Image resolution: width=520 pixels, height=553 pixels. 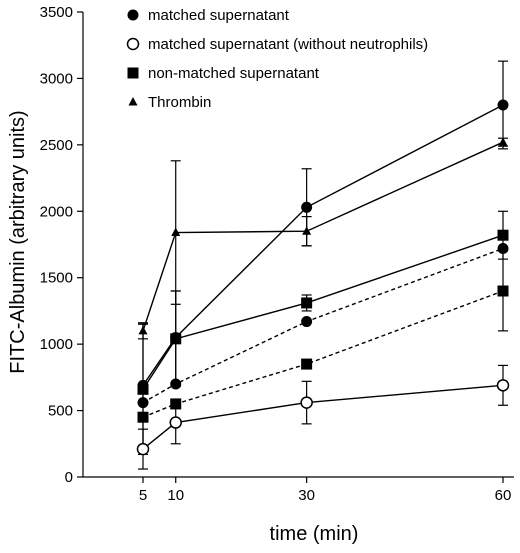 What do you see at coordinates (56, 145) in the screenshot?
I see `y-tick-label: 2500` at bounding box center [56, 145].